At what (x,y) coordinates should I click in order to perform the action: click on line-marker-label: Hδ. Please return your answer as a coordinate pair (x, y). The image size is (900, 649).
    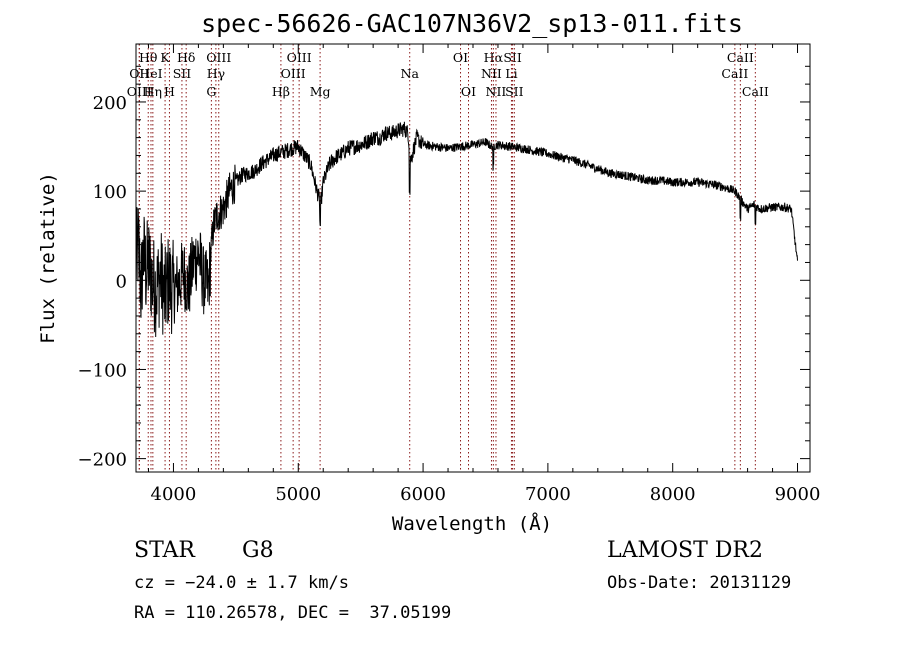
    Looking at the image, I should click on (186, 57).